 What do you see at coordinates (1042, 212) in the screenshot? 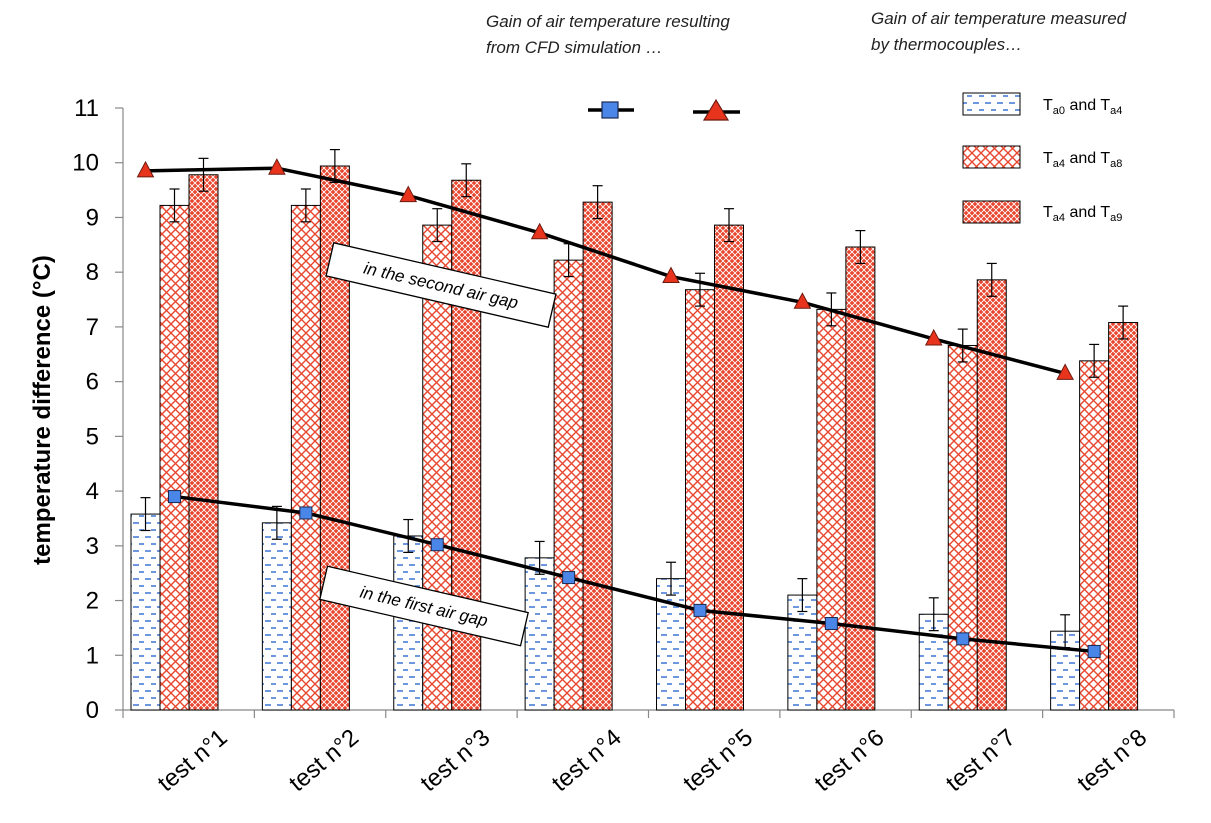
I see `legend-item-series-3: Ta4 and Ta9` at bounding box center [1042, 212].